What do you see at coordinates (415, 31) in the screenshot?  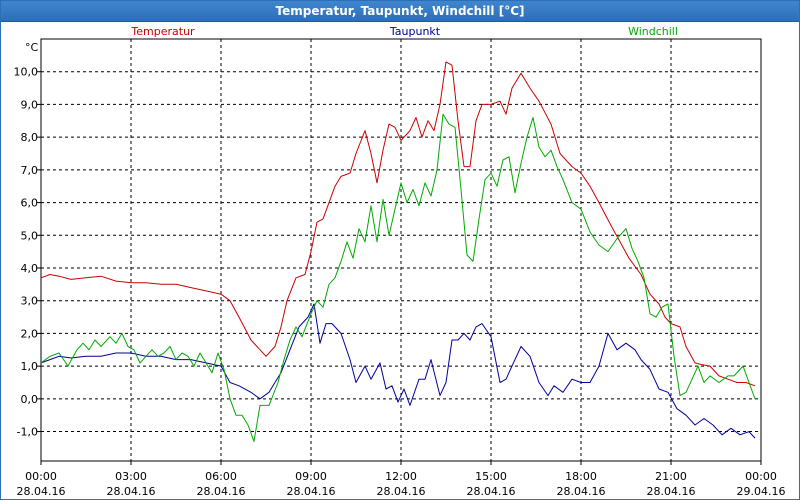 I see `legend-entry-taupunkt: Taupunkt` at bounding box center [415, 31].